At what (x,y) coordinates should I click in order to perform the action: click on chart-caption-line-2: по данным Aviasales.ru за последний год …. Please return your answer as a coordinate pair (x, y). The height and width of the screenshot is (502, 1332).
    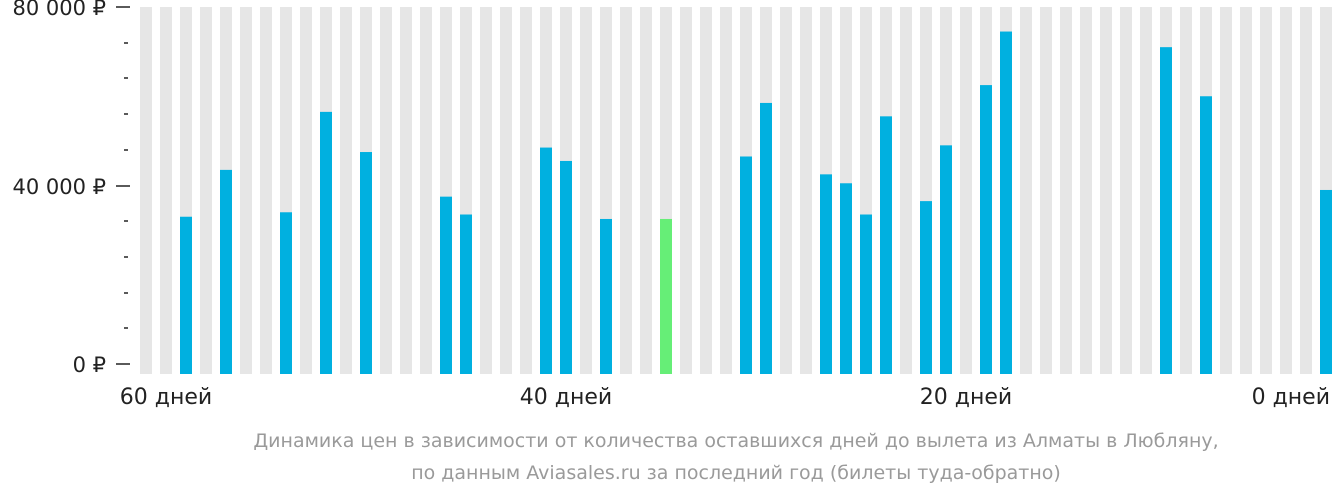
    Looking at the image, I should click on (736, 473).